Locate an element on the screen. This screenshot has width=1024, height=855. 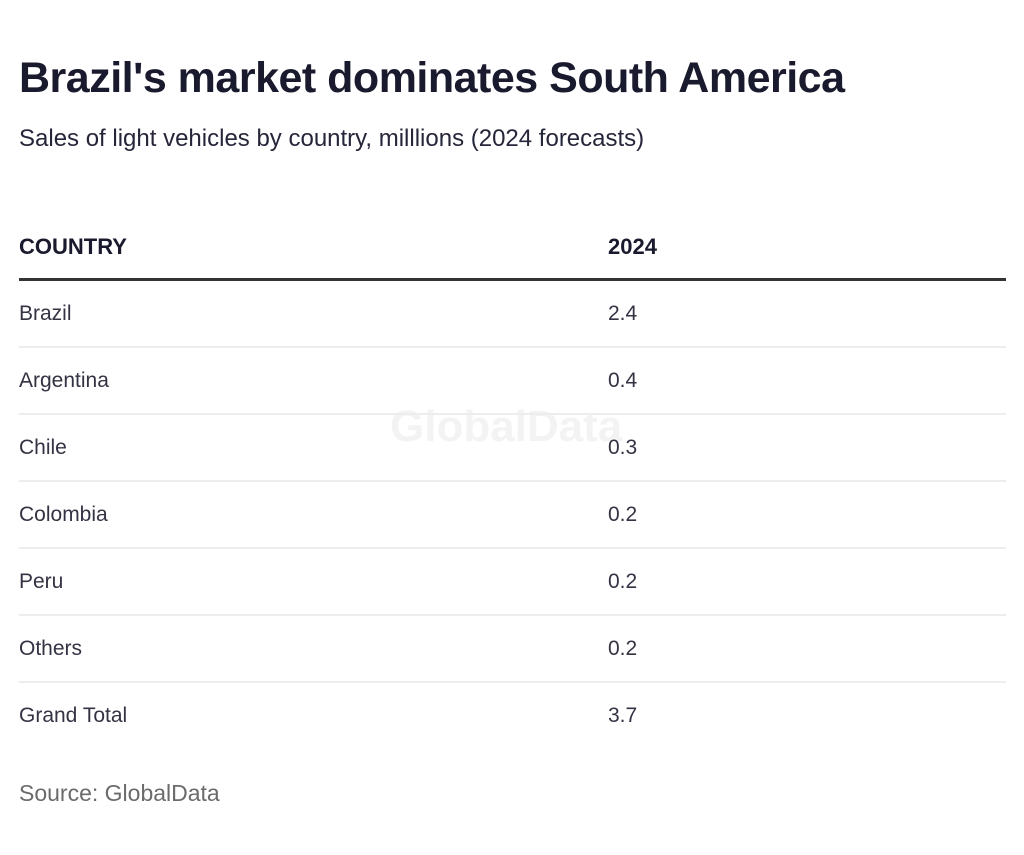
value-cell: 3.7 is located at coordinates (623, 715).